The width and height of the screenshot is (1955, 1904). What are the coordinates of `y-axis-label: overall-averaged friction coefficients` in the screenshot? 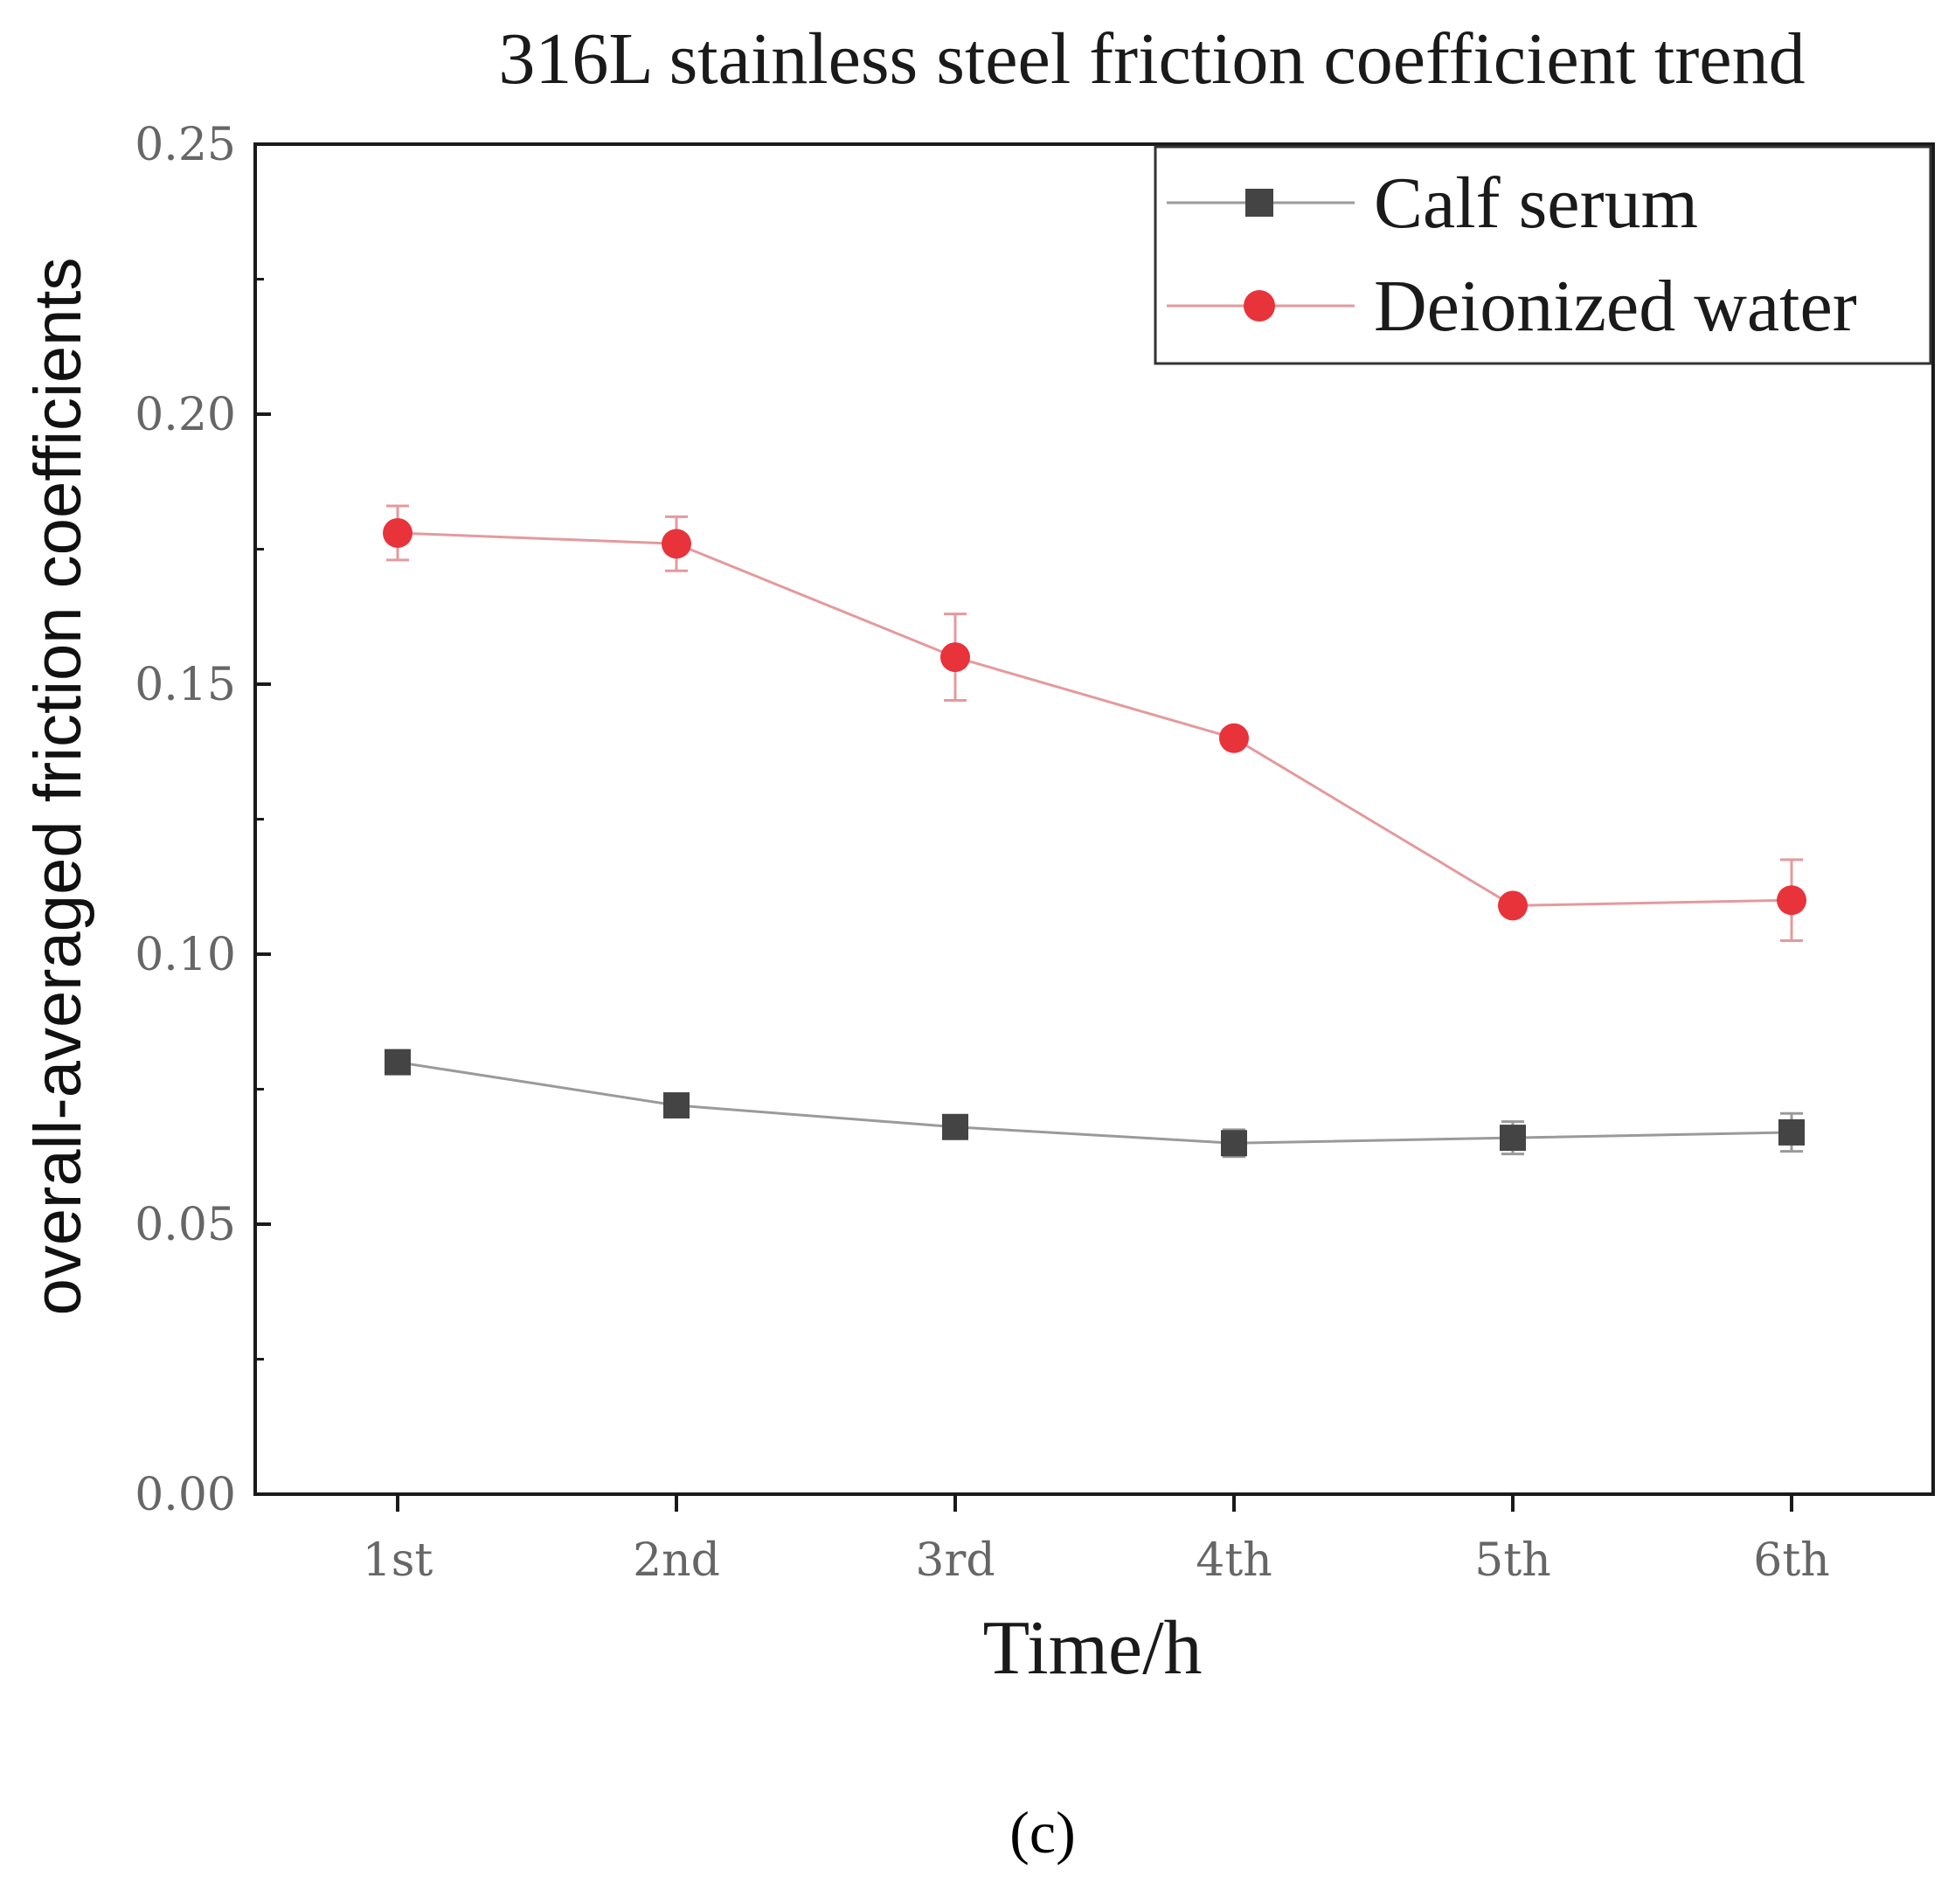 It's located at (58, 787).